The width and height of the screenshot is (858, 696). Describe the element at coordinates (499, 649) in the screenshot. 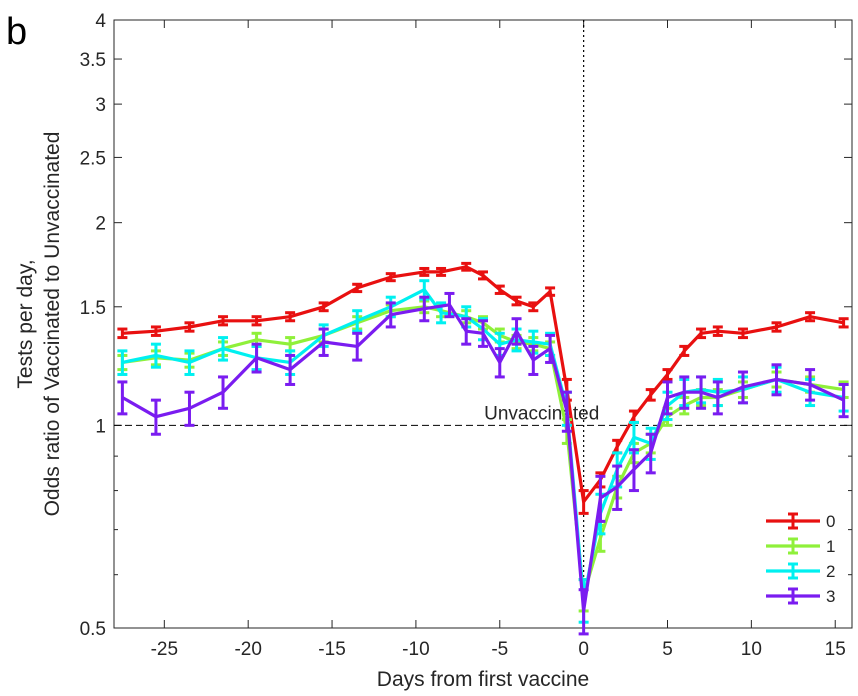

I see `x-tick-label: -5` at that location.